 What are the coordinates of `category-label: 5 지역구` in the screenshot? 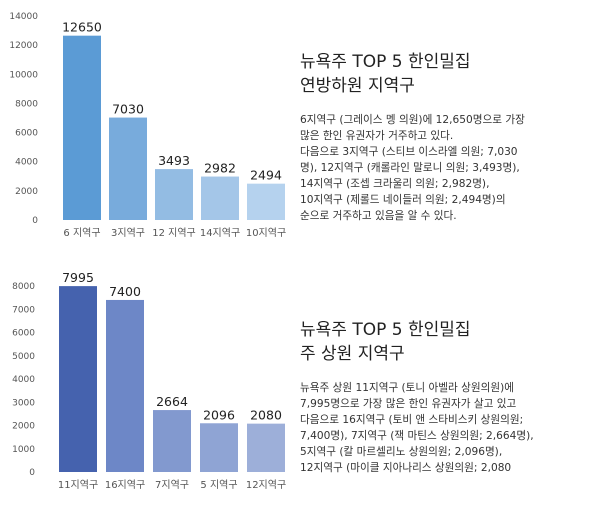 It's located at (218, 485).